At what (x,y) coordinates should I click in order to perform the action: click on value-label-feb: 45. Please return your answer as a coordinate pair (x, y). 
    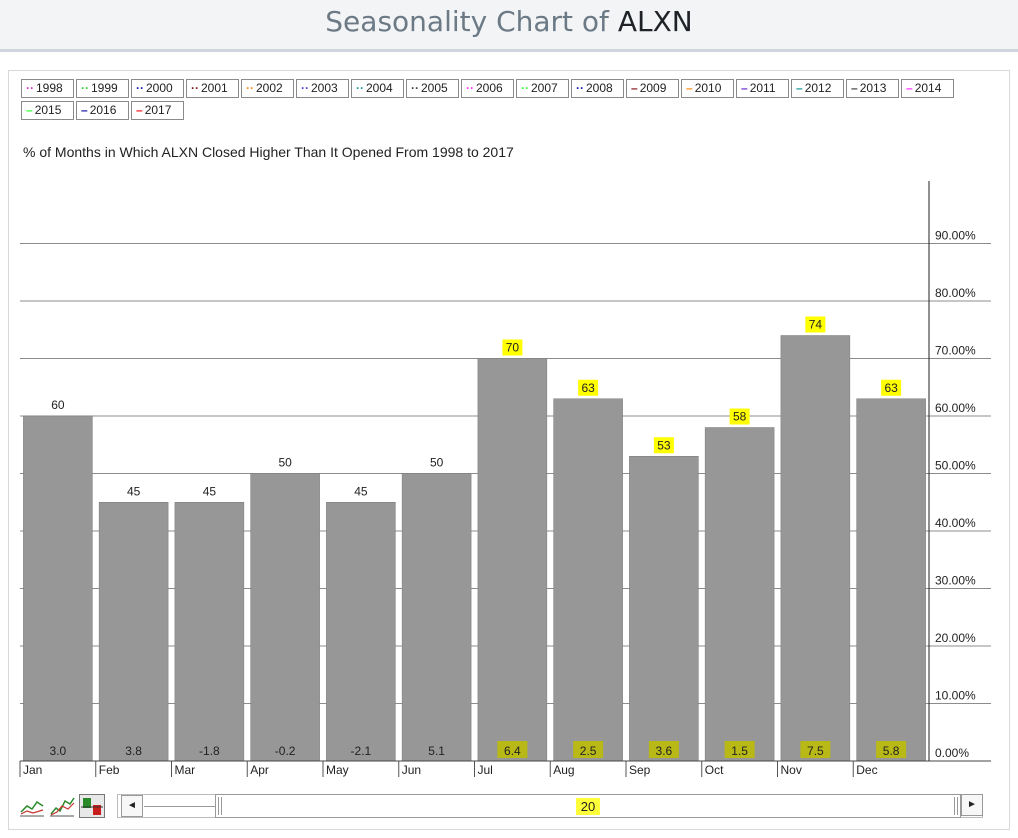
    Looking at the image, I should click on (134, 491).